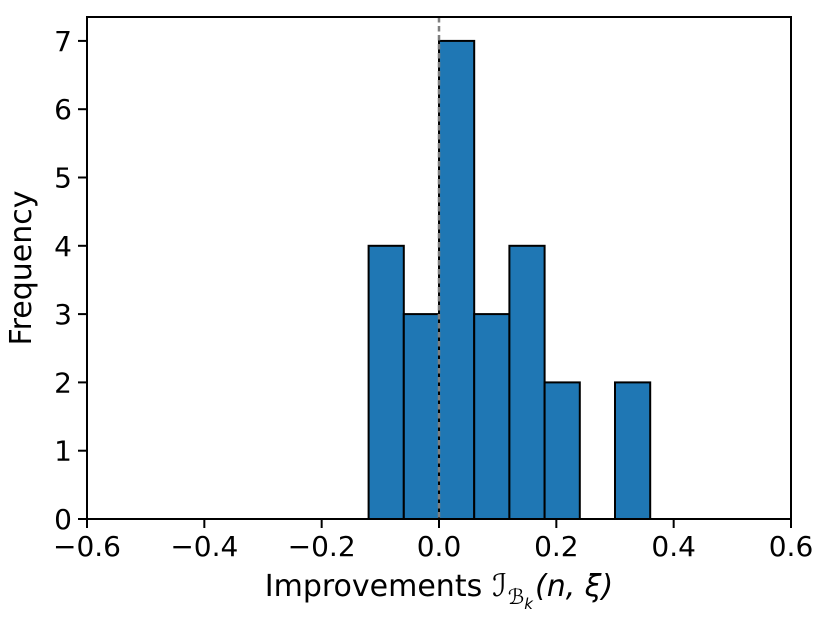  What do you see at coordinates (21, 268) in the screenshot?
I see `y-axis-label: Frequency` at bounding box center [21, 268].